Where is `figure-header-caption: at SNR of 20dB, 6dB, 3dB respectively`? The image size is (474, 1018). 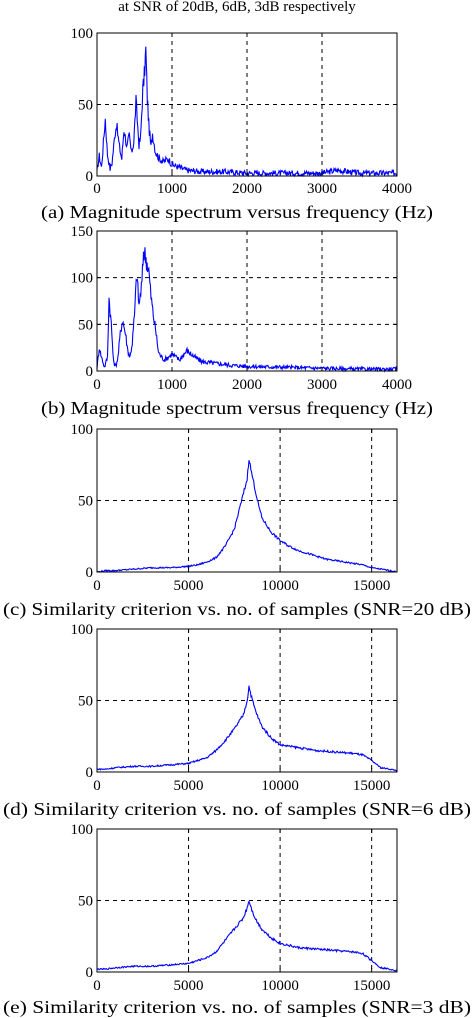
figure-header-caption: at SNR of 20dB, 6dB, 3dB respectively is located at coordinates (237, 7).